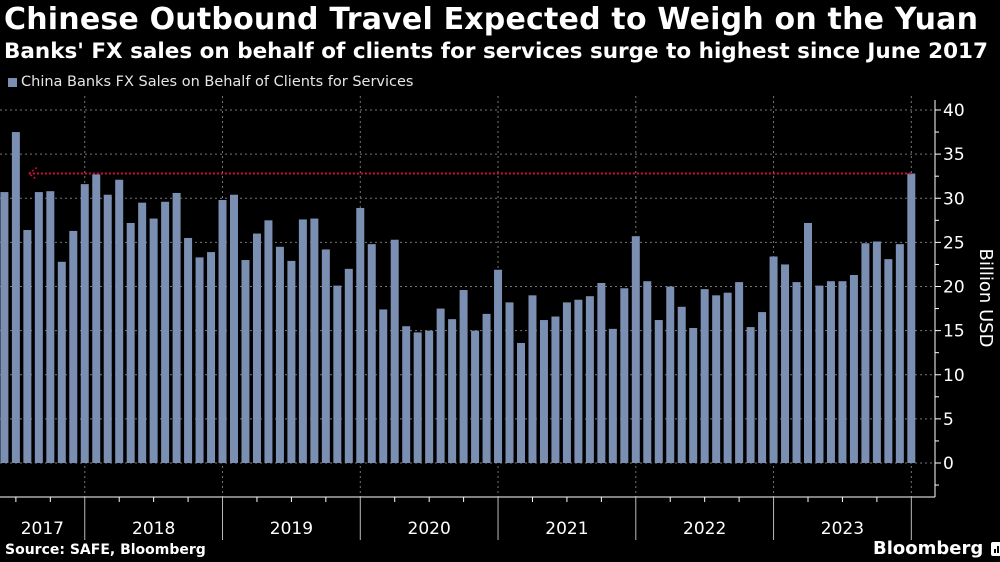 This screenshot has height=562, width=1000. I want to click on x-tick-label-2017: 2017, so click(42, 529).